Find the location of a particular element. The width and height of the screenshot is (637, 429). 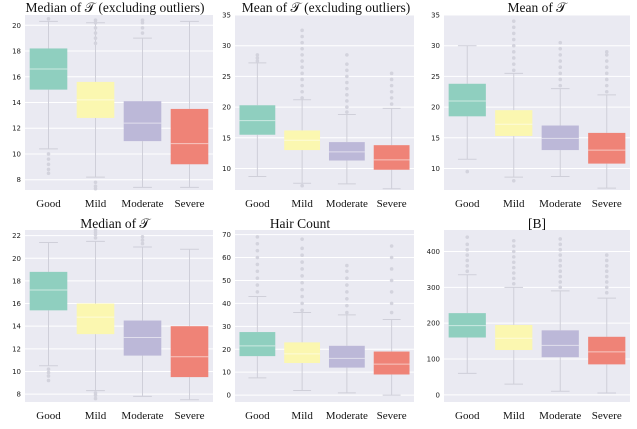

y-tick-label: 15 is located at coordinates (226, 138).